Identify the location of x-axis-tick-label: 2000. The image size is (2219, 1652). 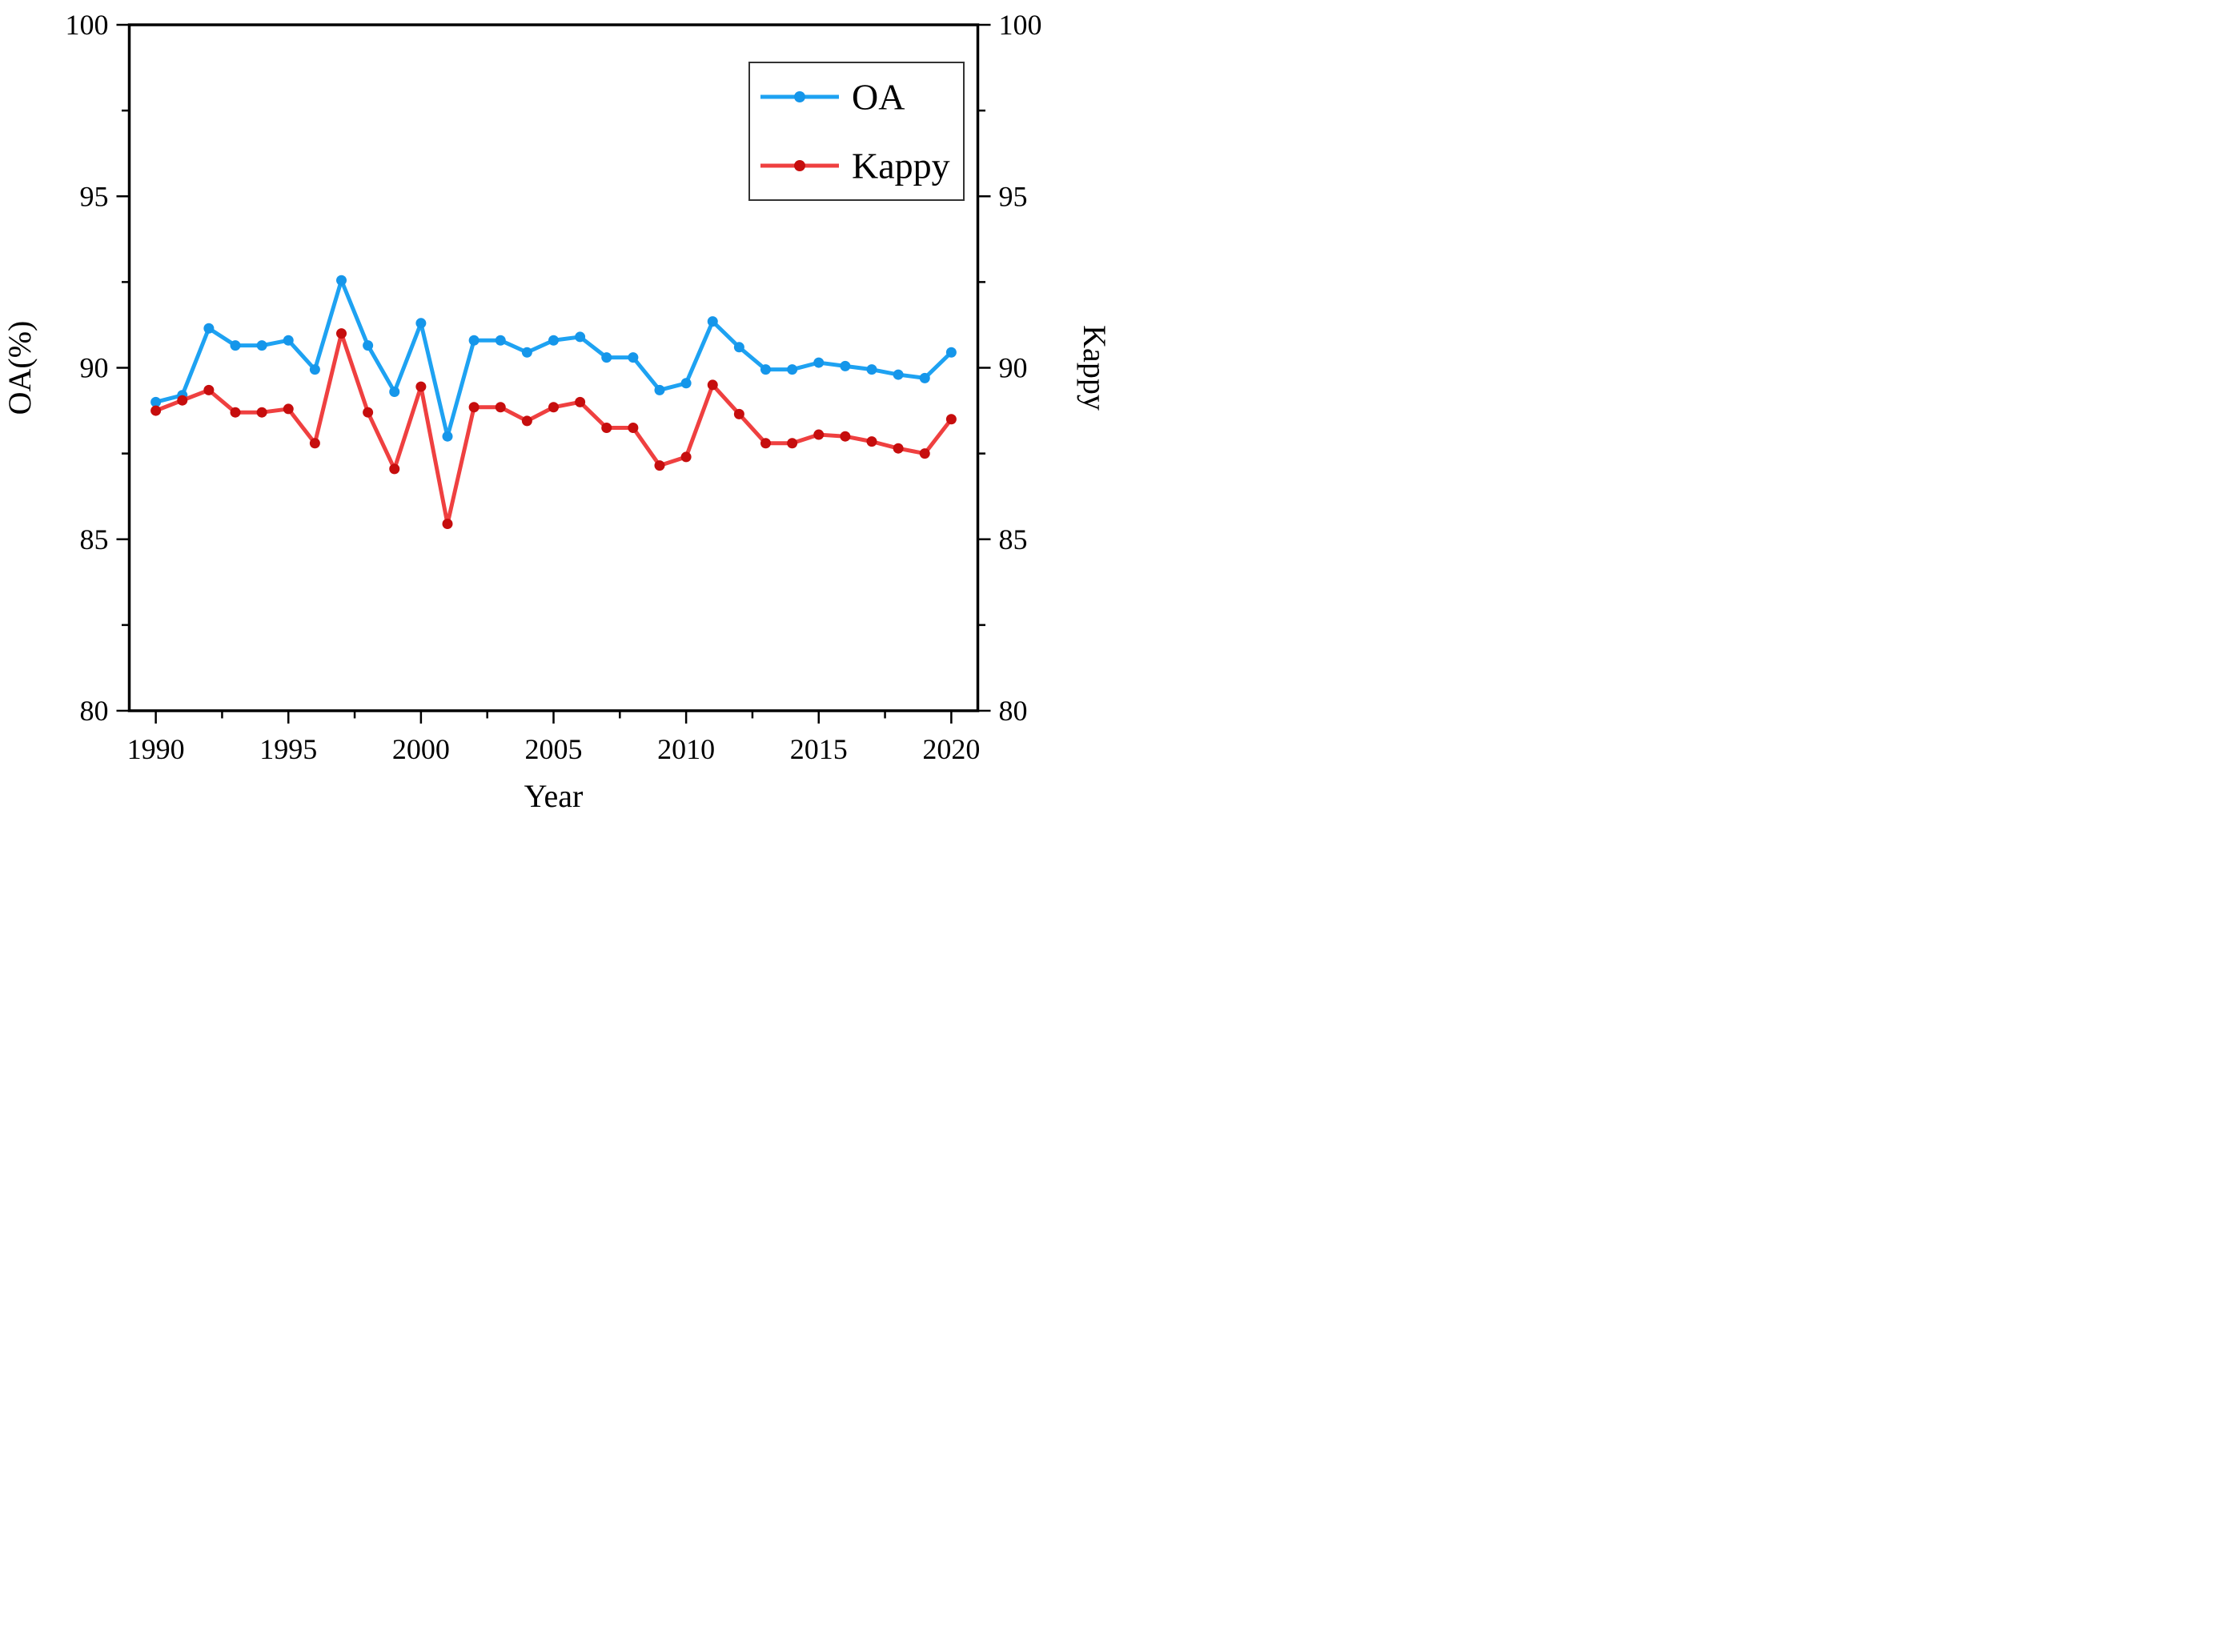
(421, 749).